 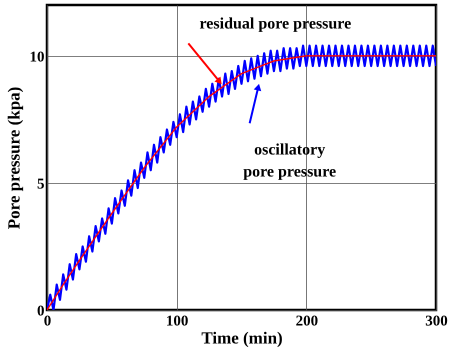 I want to click on annotation: residual pore pressure, so click(x=275, y=23).